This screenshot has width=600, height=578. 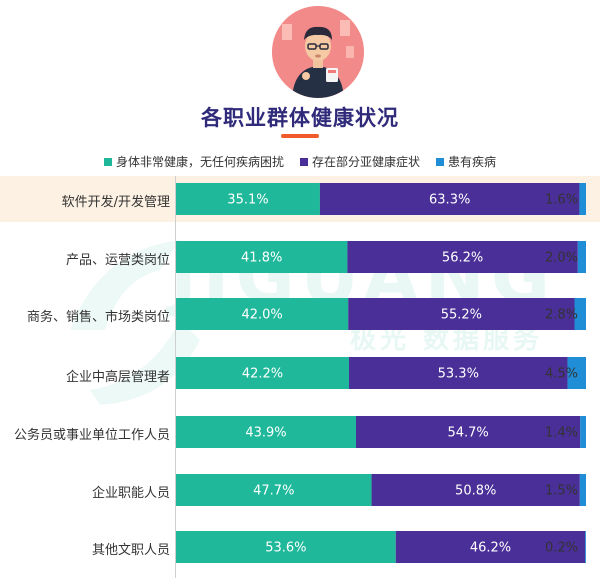 I want to click on data-label-healthy: 41.8%, so click(x=261, y=258).